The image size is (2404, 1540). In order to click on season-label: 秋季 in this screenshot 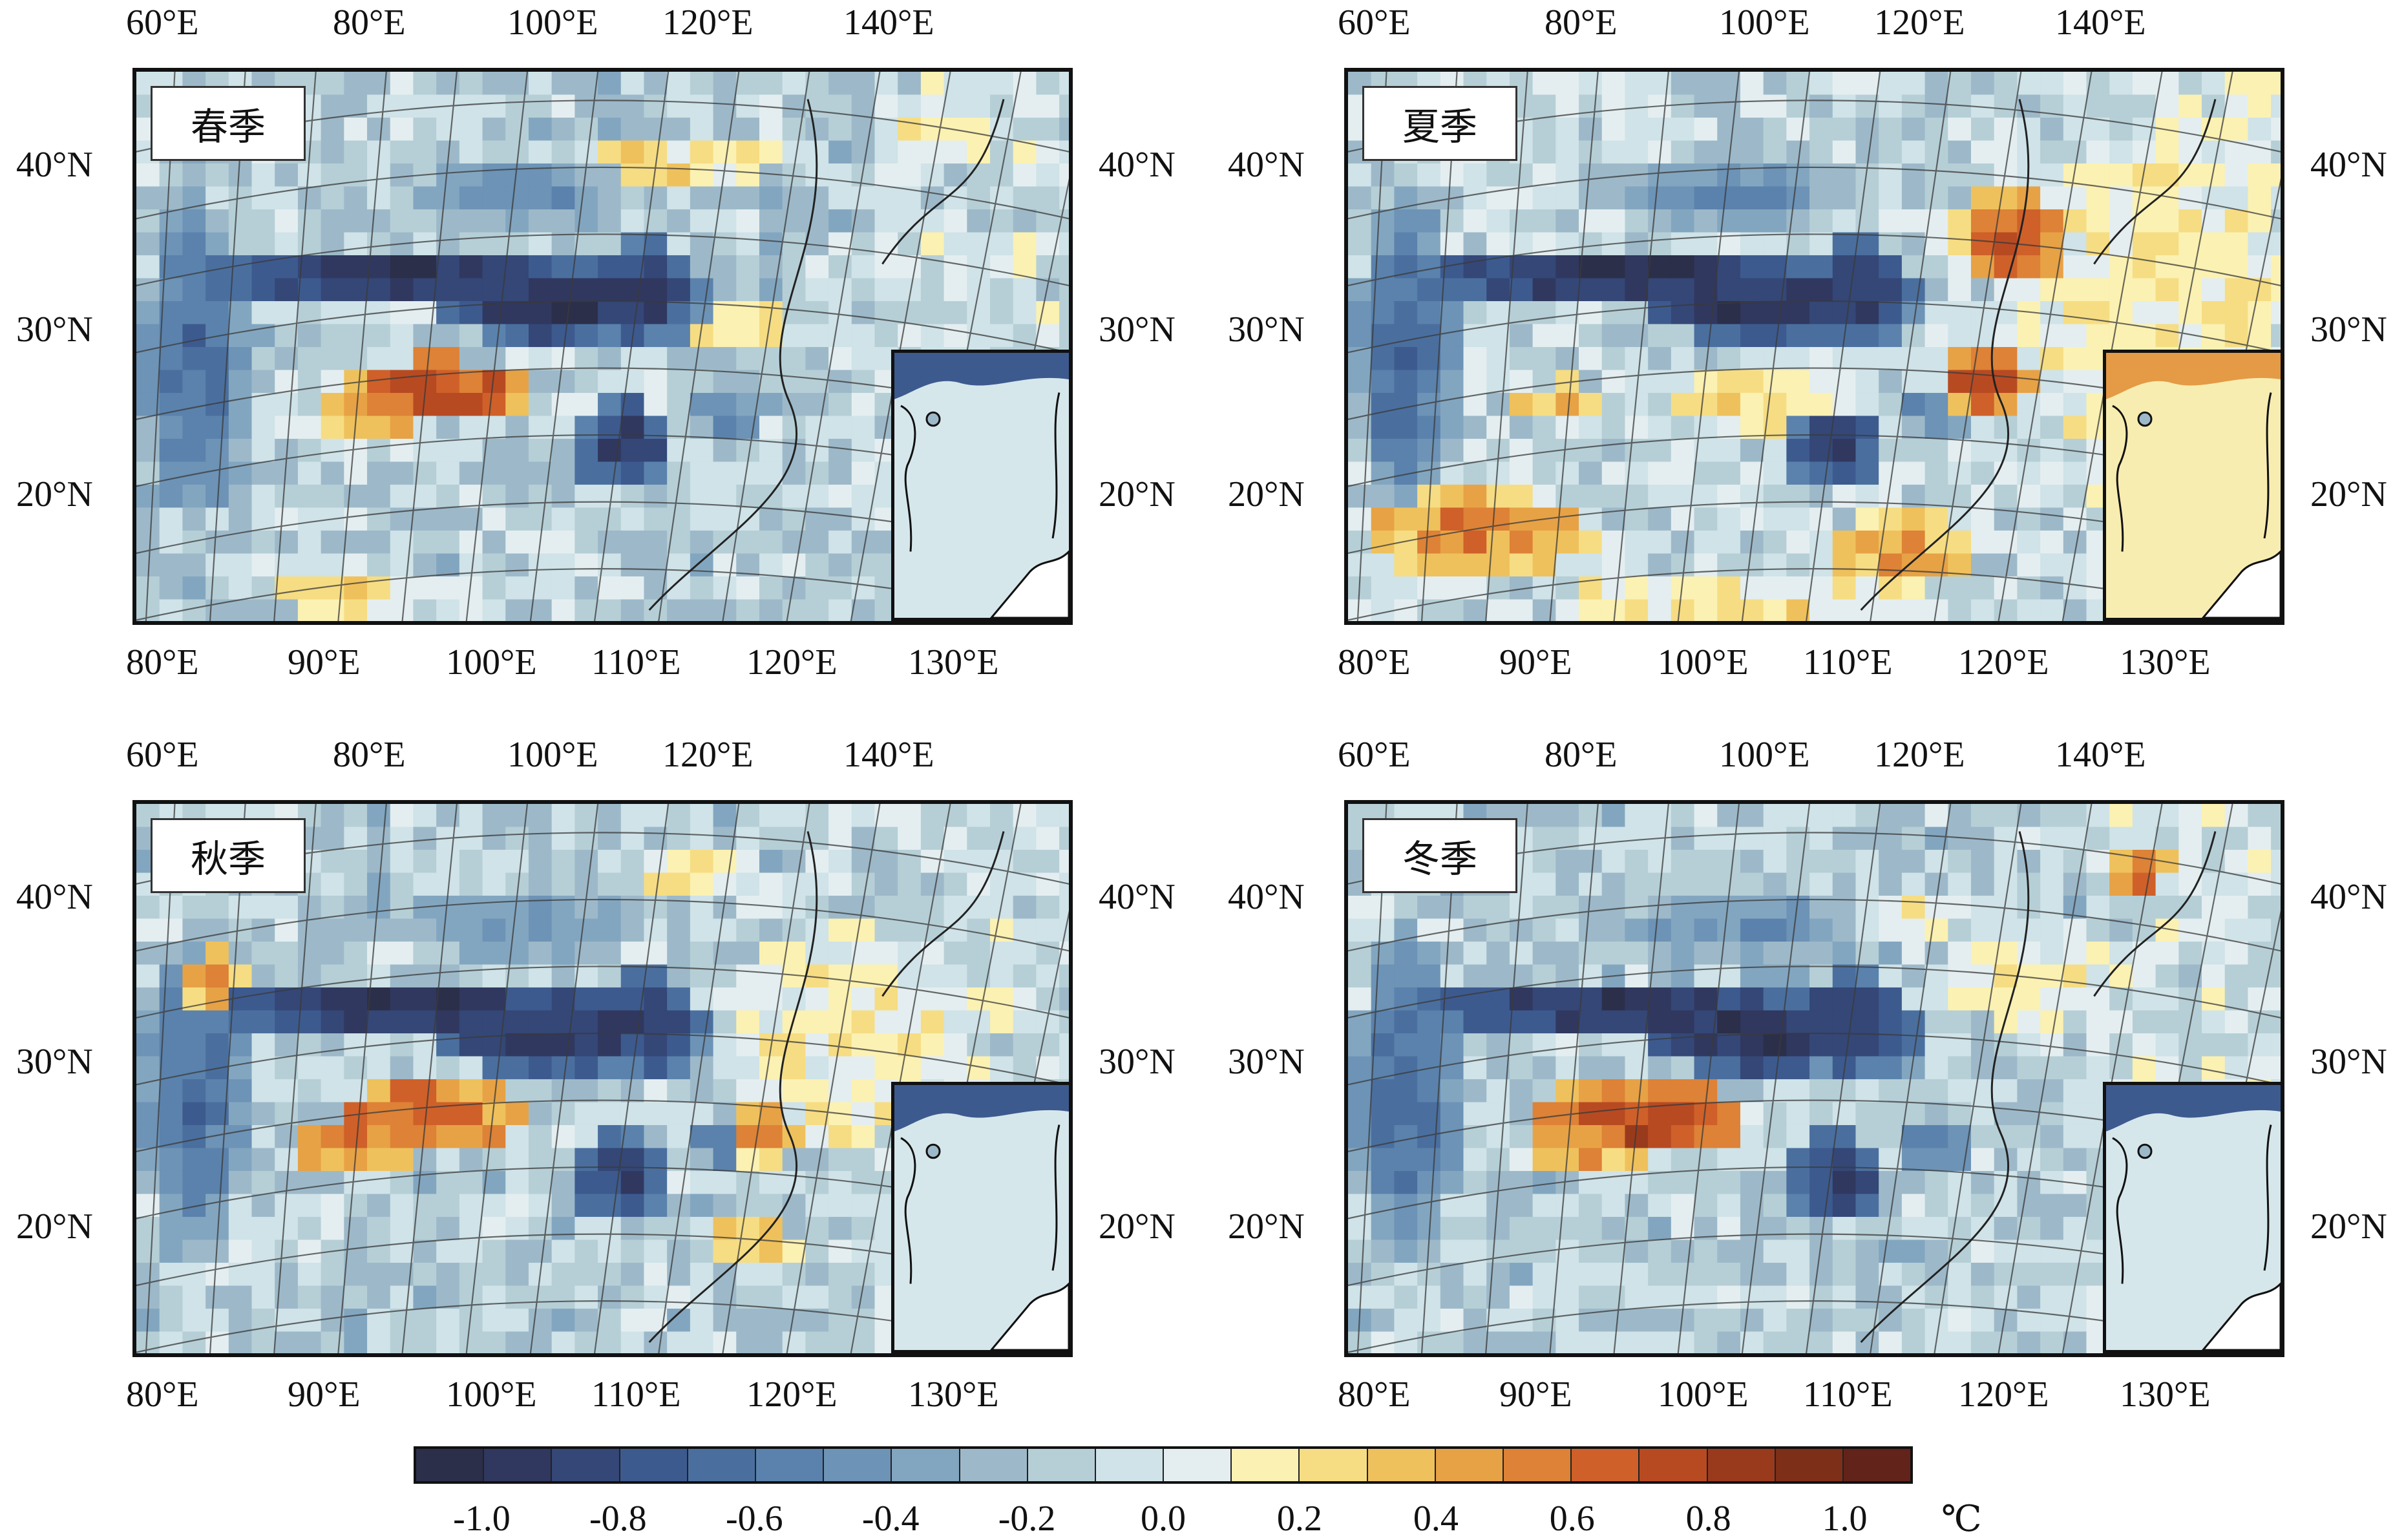, I will do `click(228, 855)`.